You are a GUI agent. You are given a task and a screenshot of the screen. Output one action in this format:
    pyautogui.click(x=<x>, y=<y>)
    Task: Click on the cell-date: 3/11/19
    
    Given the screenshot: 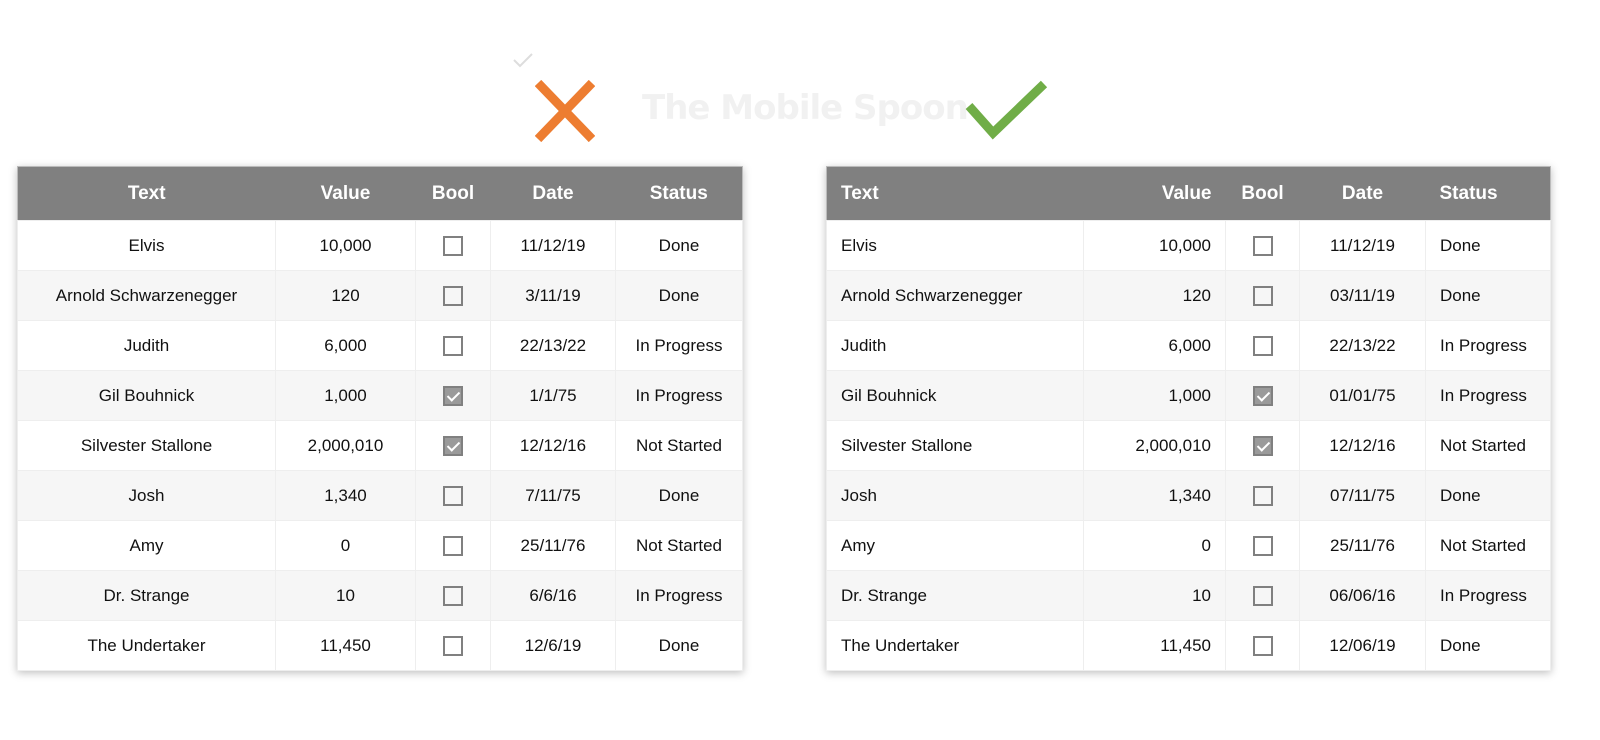 What is the action you would take?
    pyautogui.click(x=553, y=295)
    